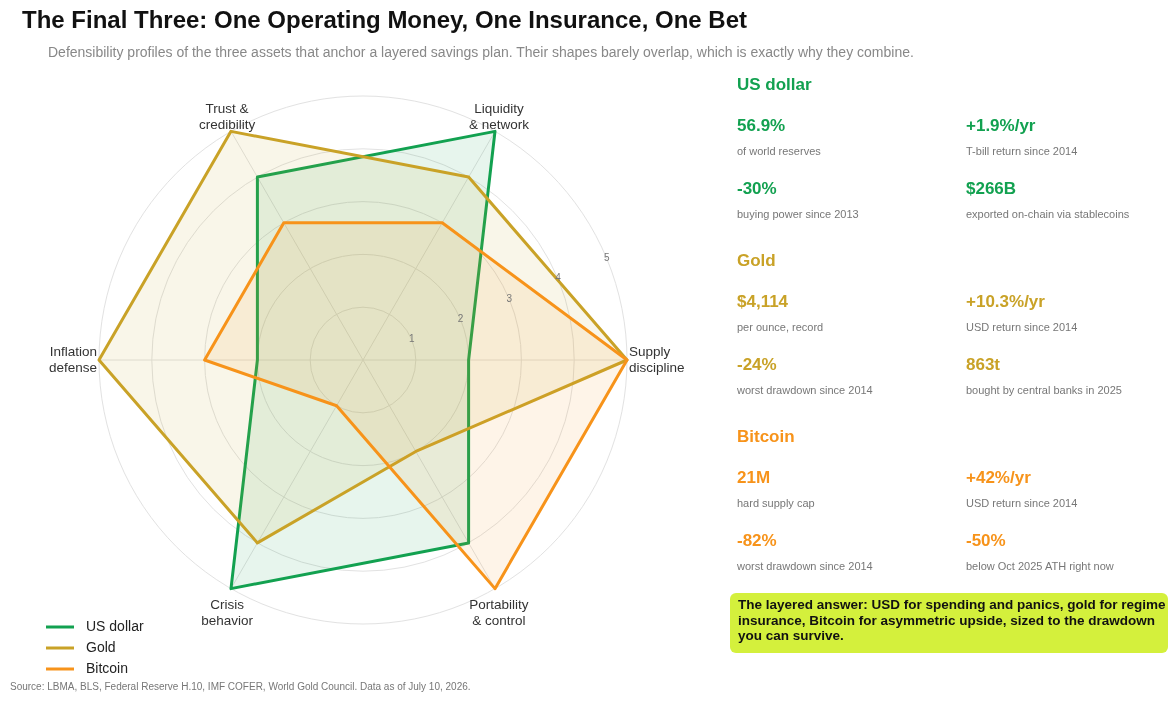 This screenshot has width=1170, height=702. Describe the element at coordinates (952, 620) in the screenshot. I see `text: The layered answer: USD for spending and panics, gold for regime insurance, Bitcoin for asymmetric upside, sized to the drawdown you can survive.` at that location.